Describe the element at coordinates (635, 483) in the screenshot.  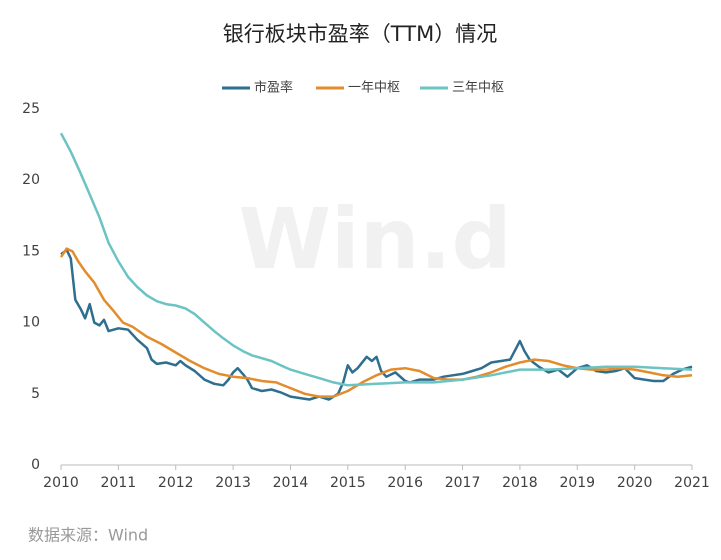
I see `x-tick-label: 2020` at that location.